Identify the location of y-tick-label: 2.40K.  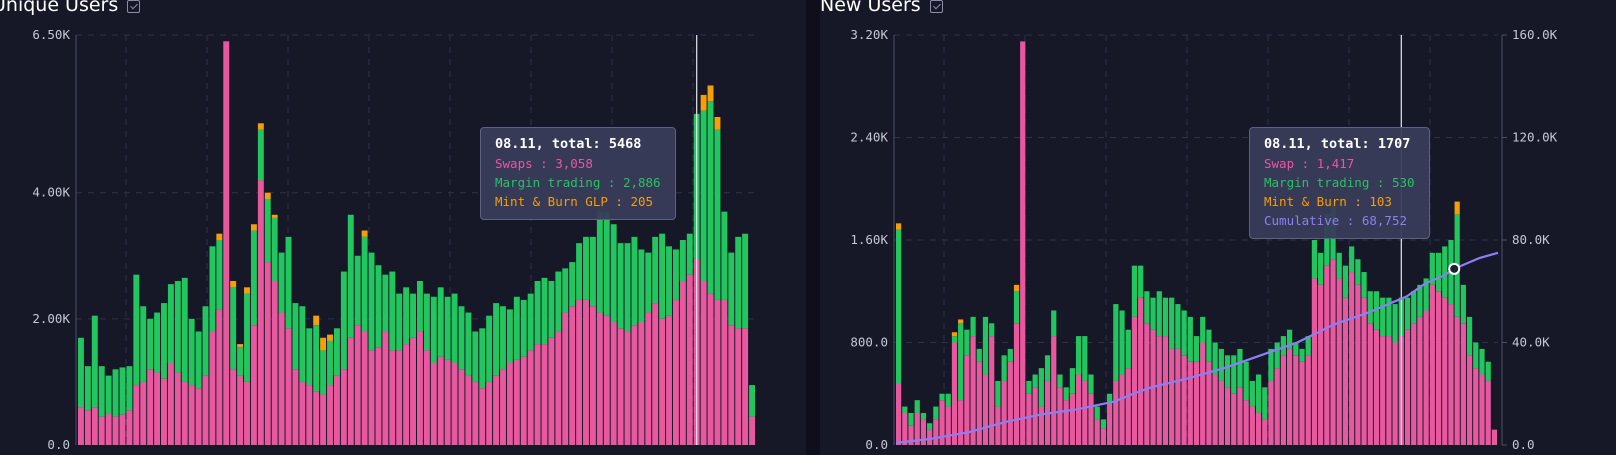
(869, 137).